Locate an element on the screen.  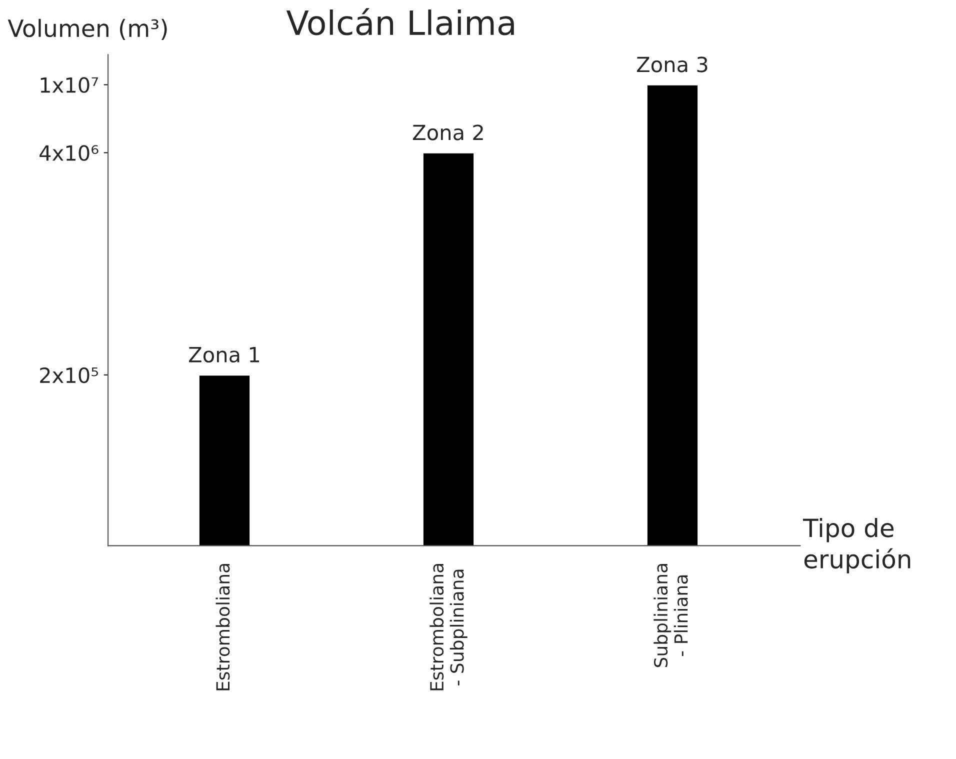
x-axis-title: Tipo de erupción is located at coordinates (856, 546).